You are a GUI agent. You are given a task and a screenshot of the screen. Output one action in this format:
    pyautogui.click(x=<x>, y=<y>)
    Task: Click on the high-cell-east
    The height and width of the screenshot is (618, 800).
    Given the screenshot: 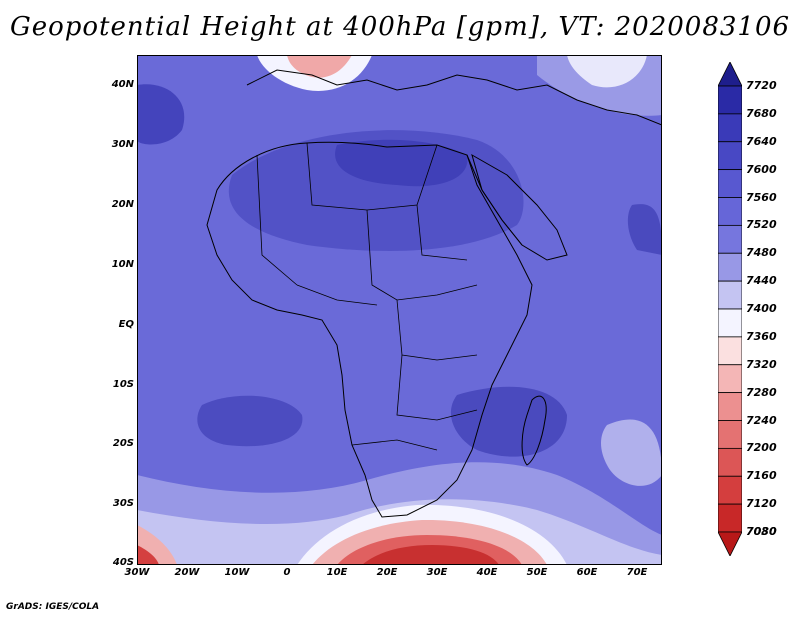 What is the action you would take?
    pyautogui.click(x=644, y=229)
    